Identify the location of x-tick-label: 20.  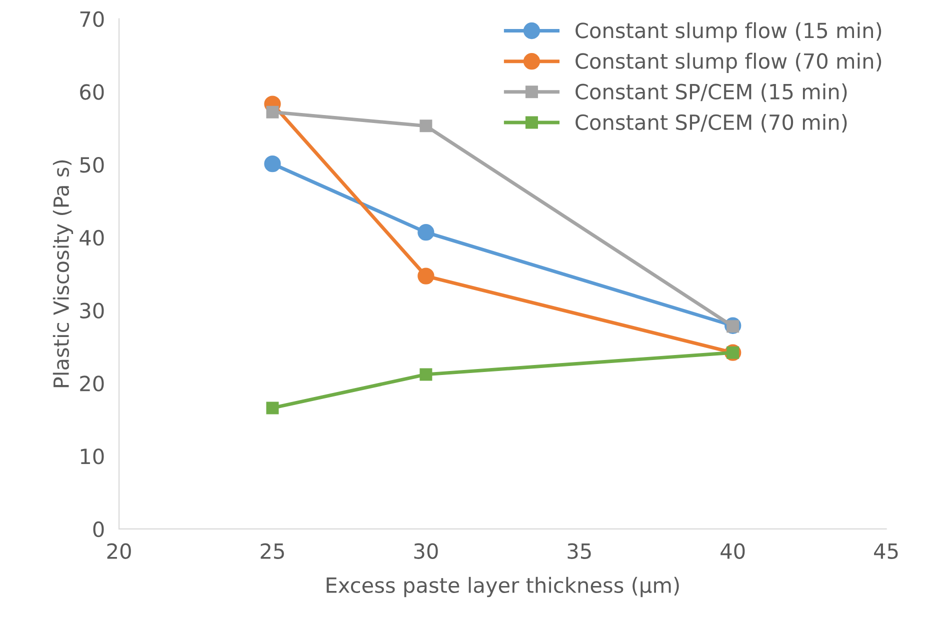
(119, 551).